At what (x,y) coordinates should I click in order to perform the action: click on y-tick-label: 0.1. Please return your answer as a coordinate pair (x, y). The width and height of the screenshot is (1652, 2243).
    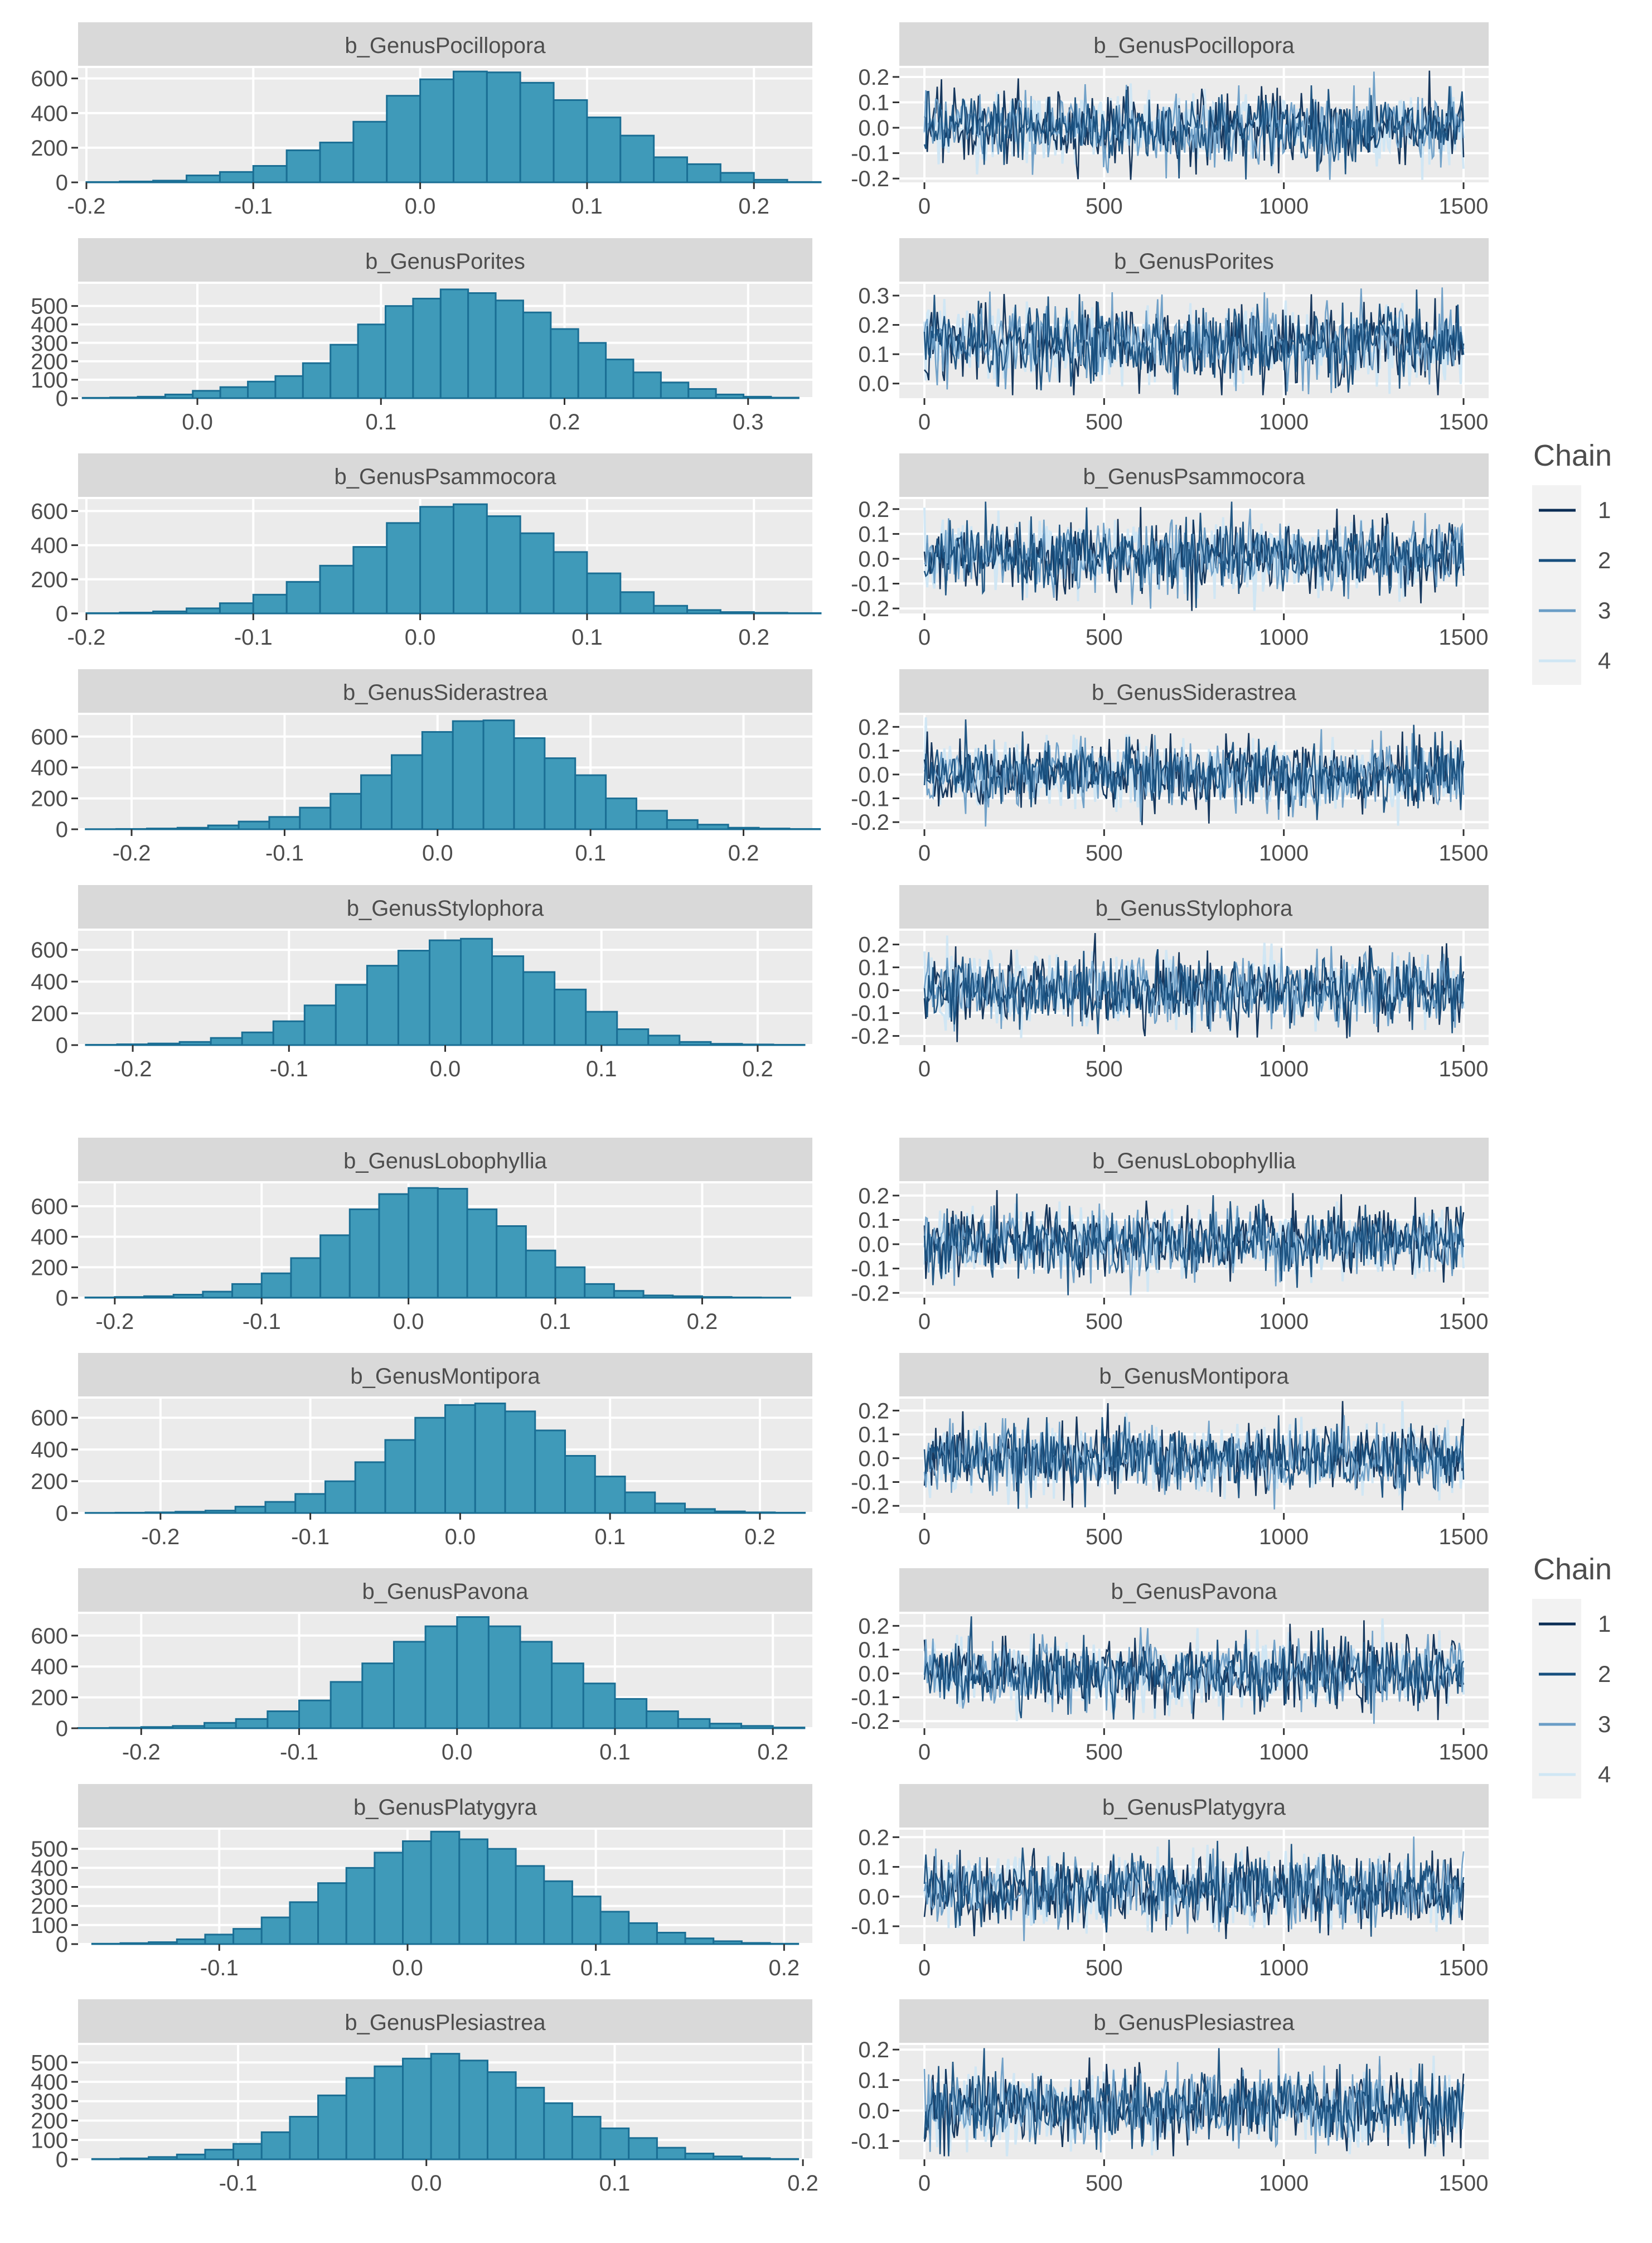
    Looking at the image, I should click on (873, 751).